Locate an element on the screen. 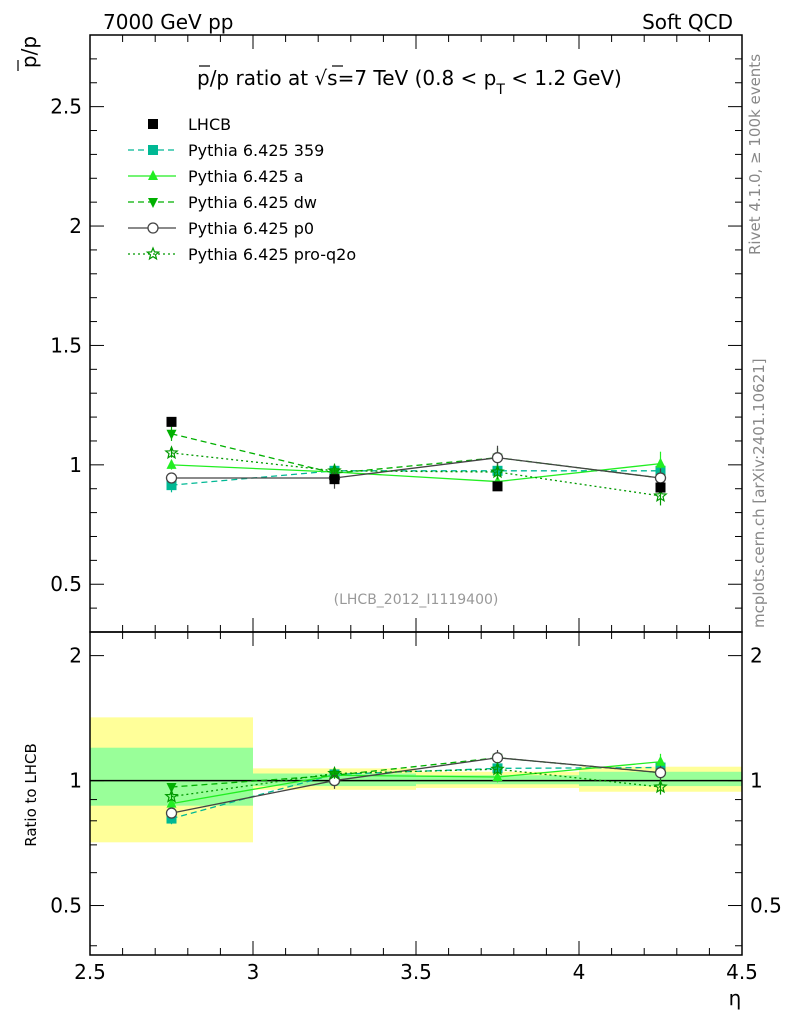 Image resolution: width=786 pixels, height=1024 pixels. main-y-tick-label: 2.5 is located at coordinates (66, 107).